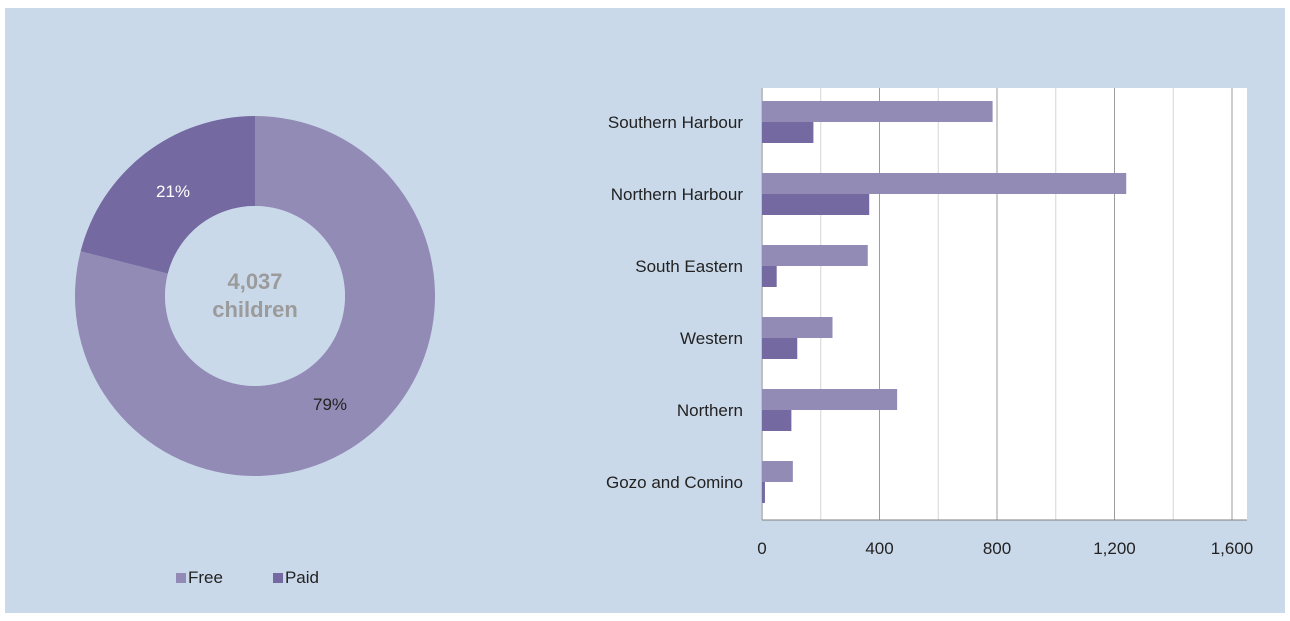  Describe the element at coordinates (1232, 548) in the screenshot. I see `x-tick-label: 1,600` at that location.